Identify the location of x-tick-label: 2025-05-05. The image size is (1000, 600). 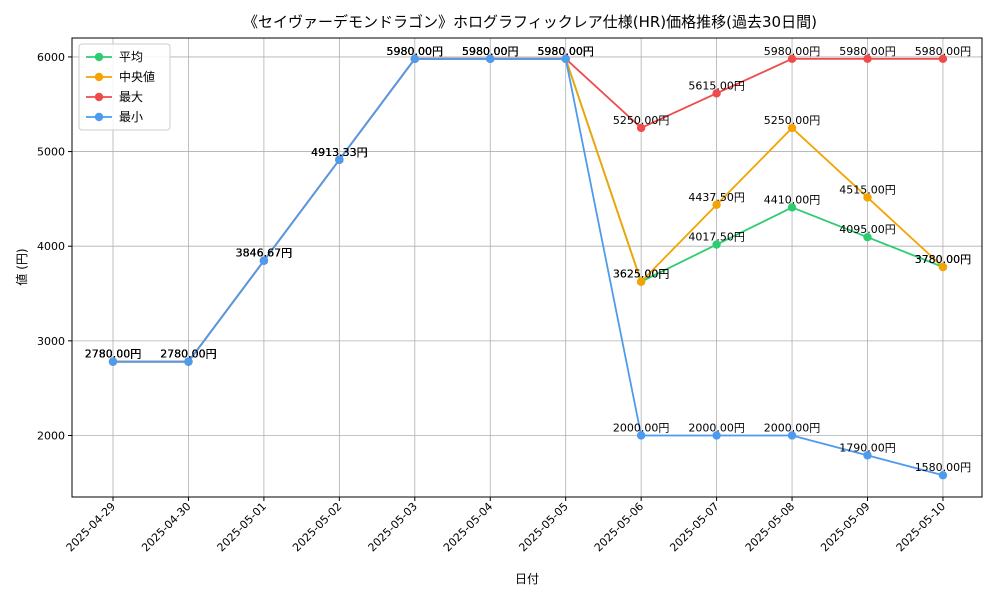
(543, 527).